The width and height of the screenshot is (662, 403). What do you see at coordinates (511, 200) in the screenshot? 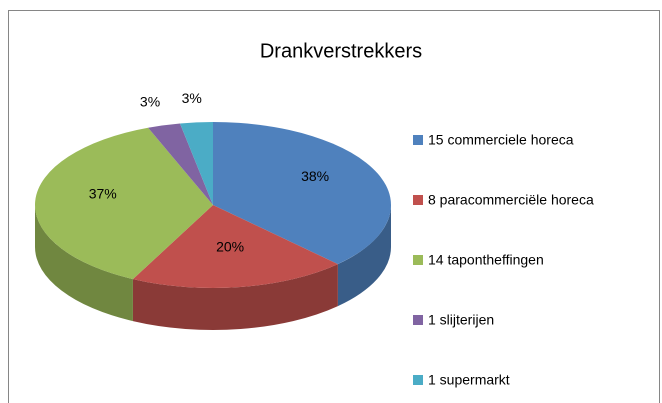
I see `legend-label: 8 paracommerciële horeca` at bounding box center [511, 200].